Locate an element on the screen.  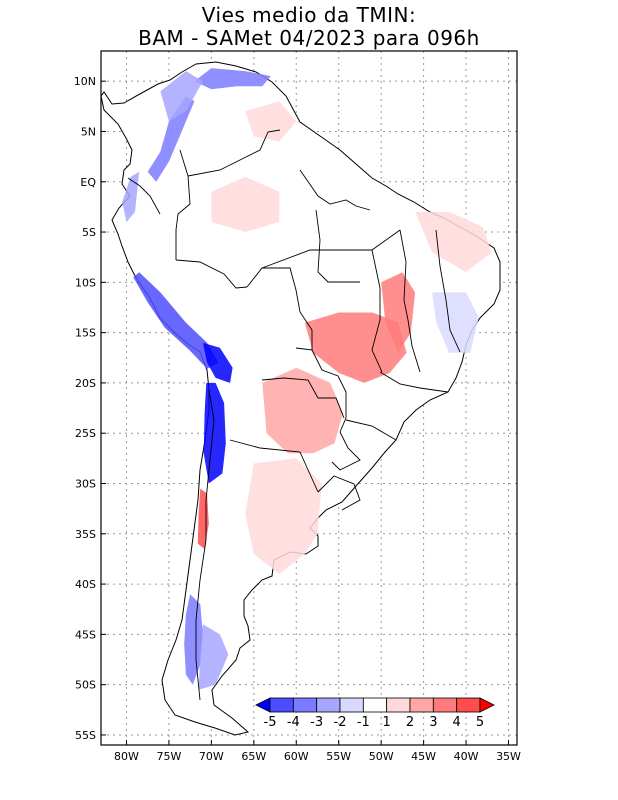
lat-tick-label: 25S is located at coordinates (85, 433).